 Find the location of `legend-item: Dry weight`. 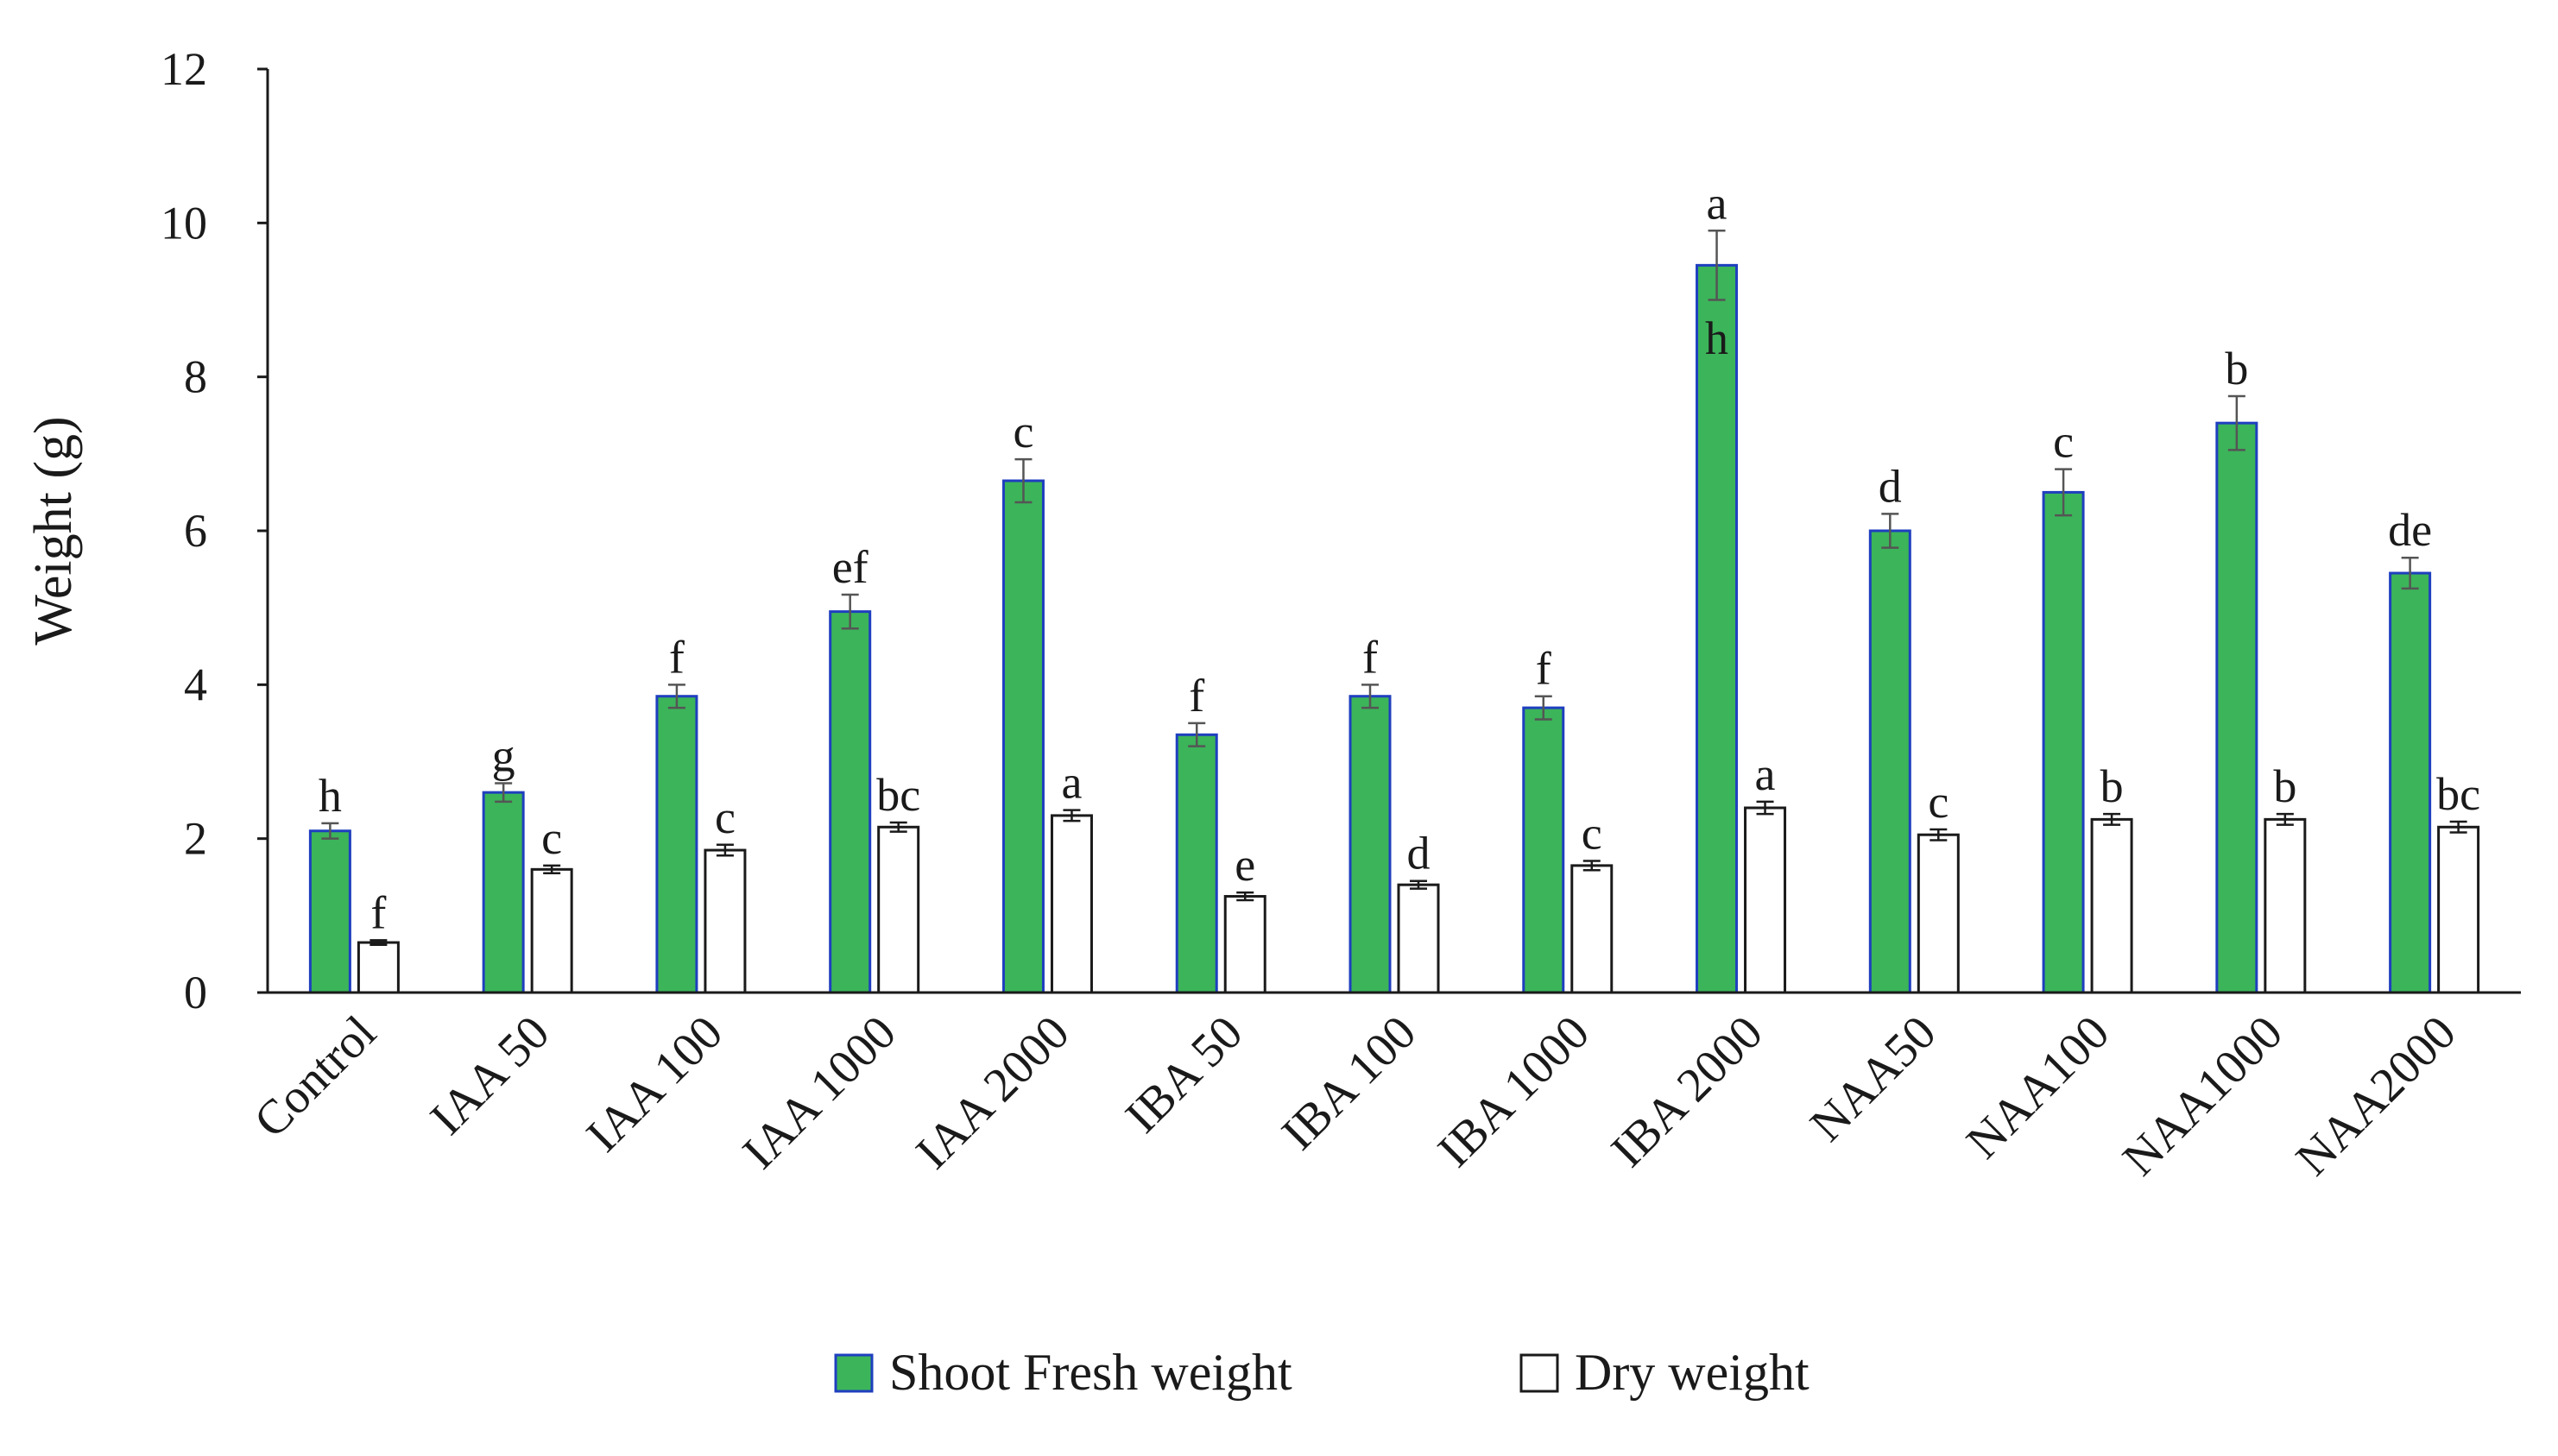

legend-item: Dry weight is located at coordinates (1664, 1373).